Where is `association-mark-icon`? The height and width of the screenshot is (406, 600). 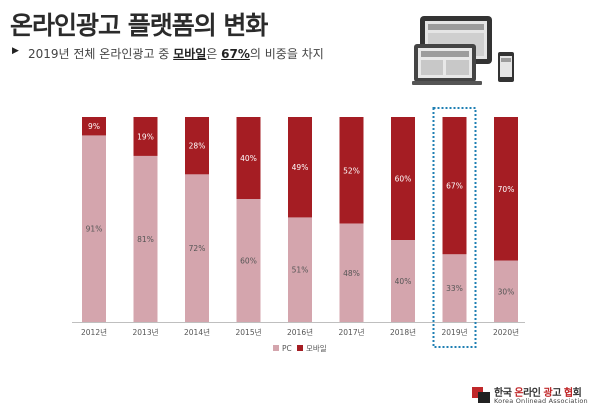 association-mark-icon is located at coordinates (481, 395).